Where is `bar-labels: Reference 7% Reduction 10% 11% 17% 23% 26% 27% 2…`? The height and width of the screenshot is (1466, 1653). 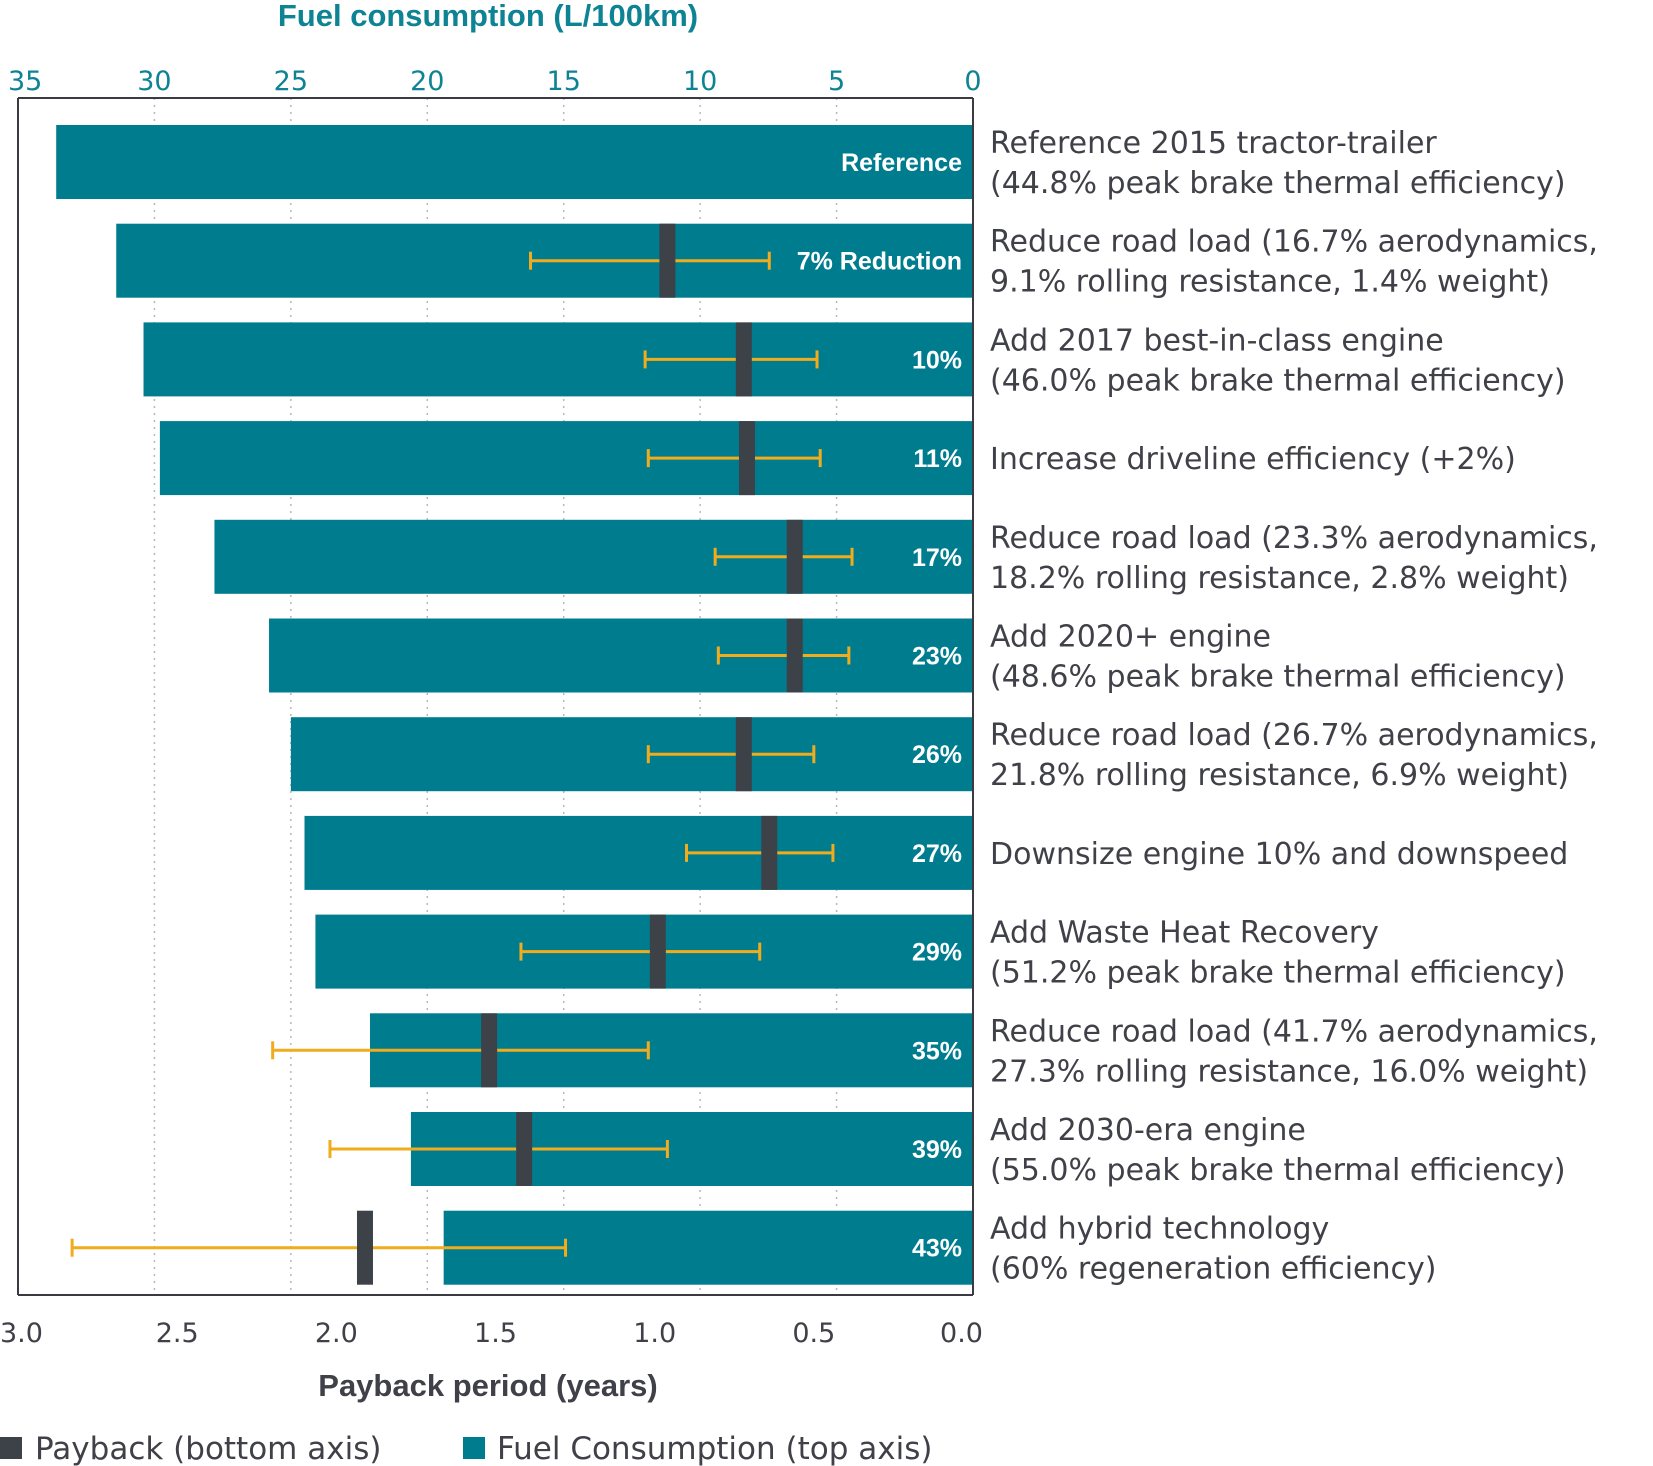 bar-labels: Reference 7% Reduction 10% 11% 17% 23% 26% 27% 2… is located at coordinates (879, 706).